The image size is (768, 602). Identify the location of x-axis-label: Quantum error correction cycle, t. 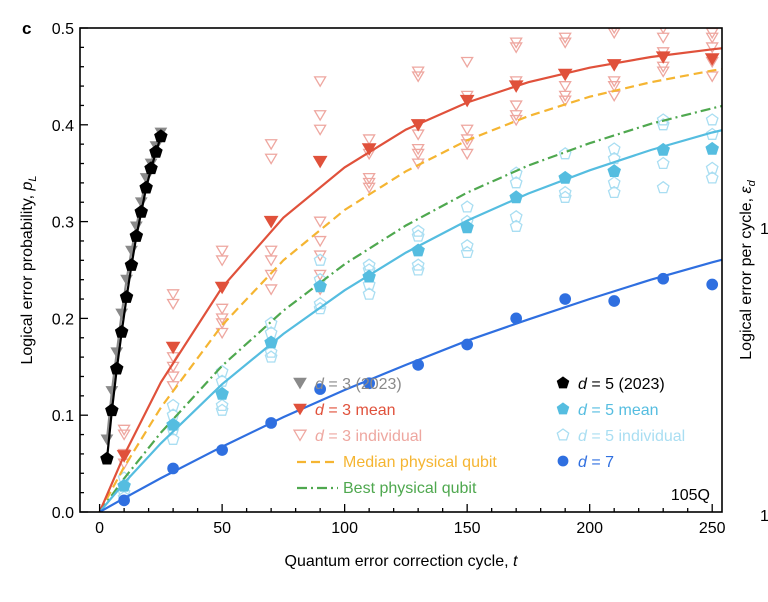
(402, 561).